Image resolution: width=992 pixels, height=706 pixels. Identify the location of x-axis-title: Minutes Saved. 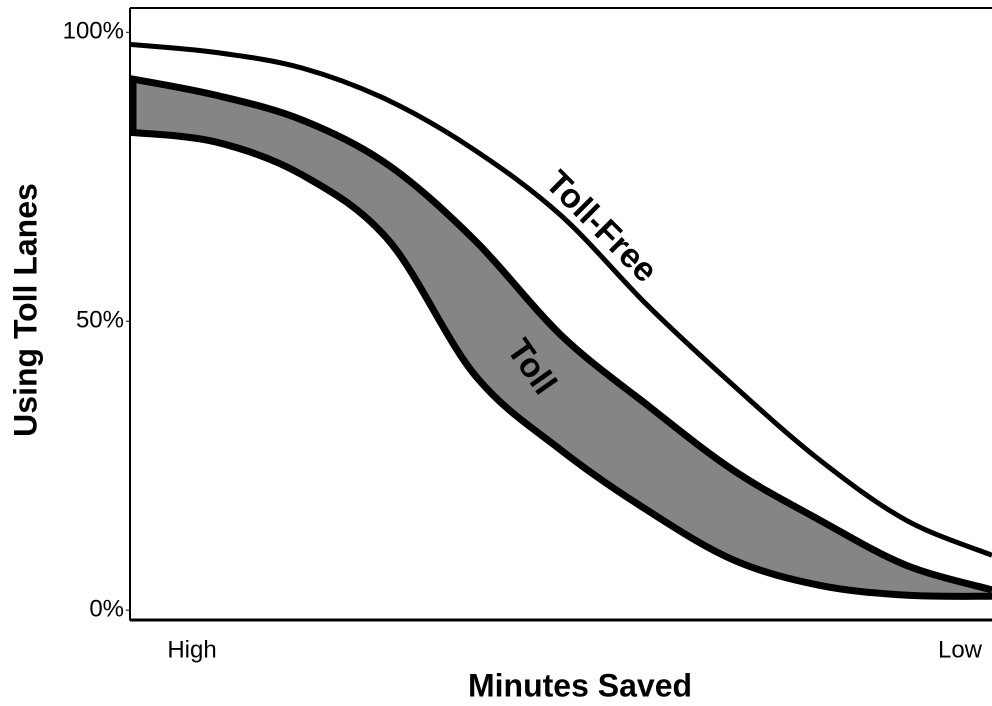
(580, 685).